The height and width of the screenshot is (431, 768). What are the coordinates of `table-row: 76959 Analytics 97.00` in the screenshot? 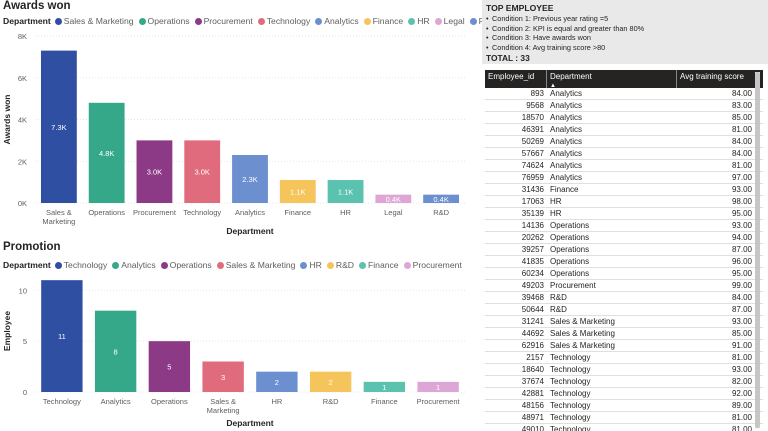 It's located at (624, 178).